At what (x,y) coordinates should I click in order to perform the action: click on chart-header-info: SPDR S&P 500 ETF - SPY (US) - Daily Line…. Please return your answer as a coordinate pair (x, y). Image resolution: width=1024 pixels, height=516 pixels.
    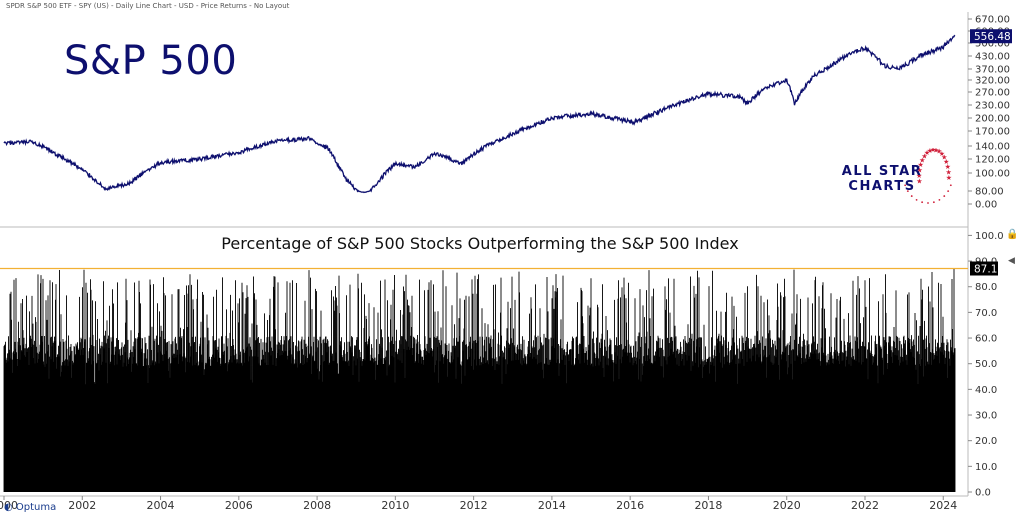
    Looking at the image, I should click on (148, 6).